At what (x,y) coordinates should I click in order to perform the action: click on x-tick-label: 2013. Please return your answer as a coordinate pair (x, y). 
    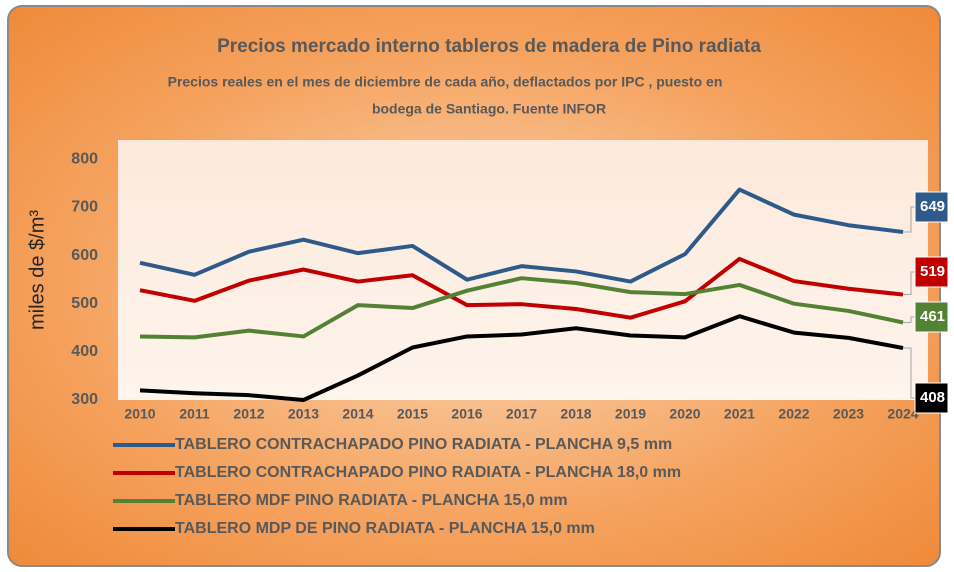
    Looking at the image, I should click on (303, 414).